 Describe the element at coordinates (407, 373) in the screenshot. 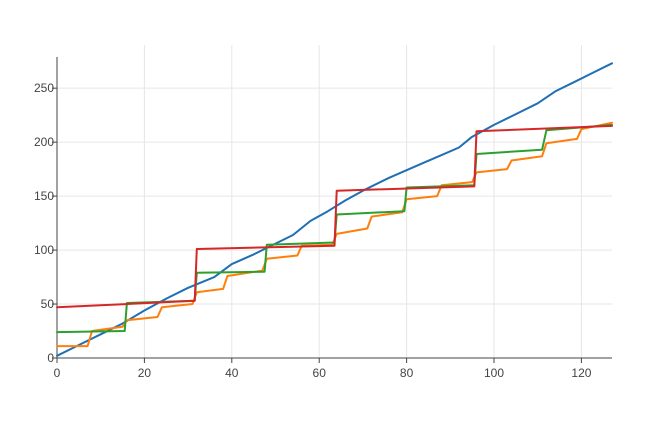

I see `x-tick-label: 80` at that location.